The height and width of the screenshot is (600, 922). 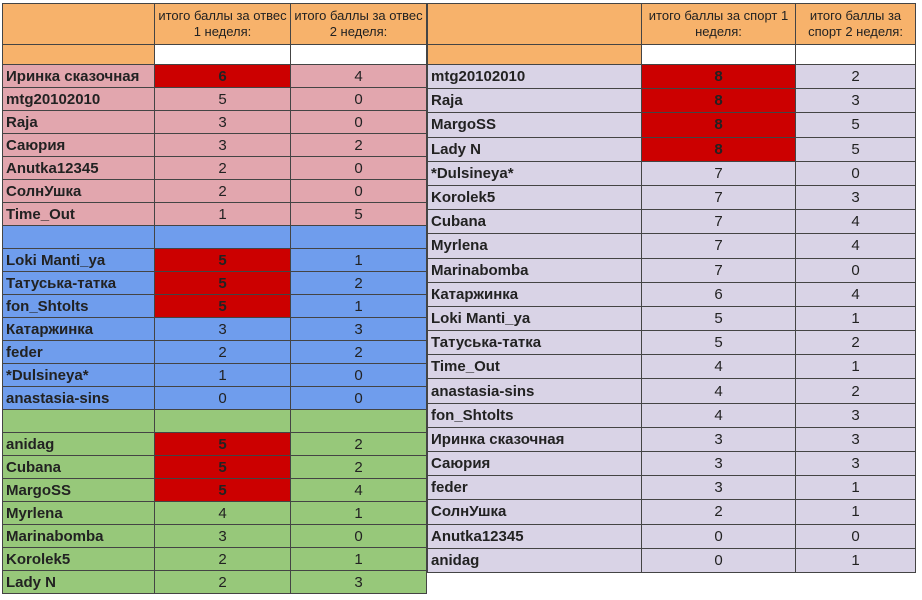 I want to click on table-row: Саюрия 3 2, so click(x=214, y=145).